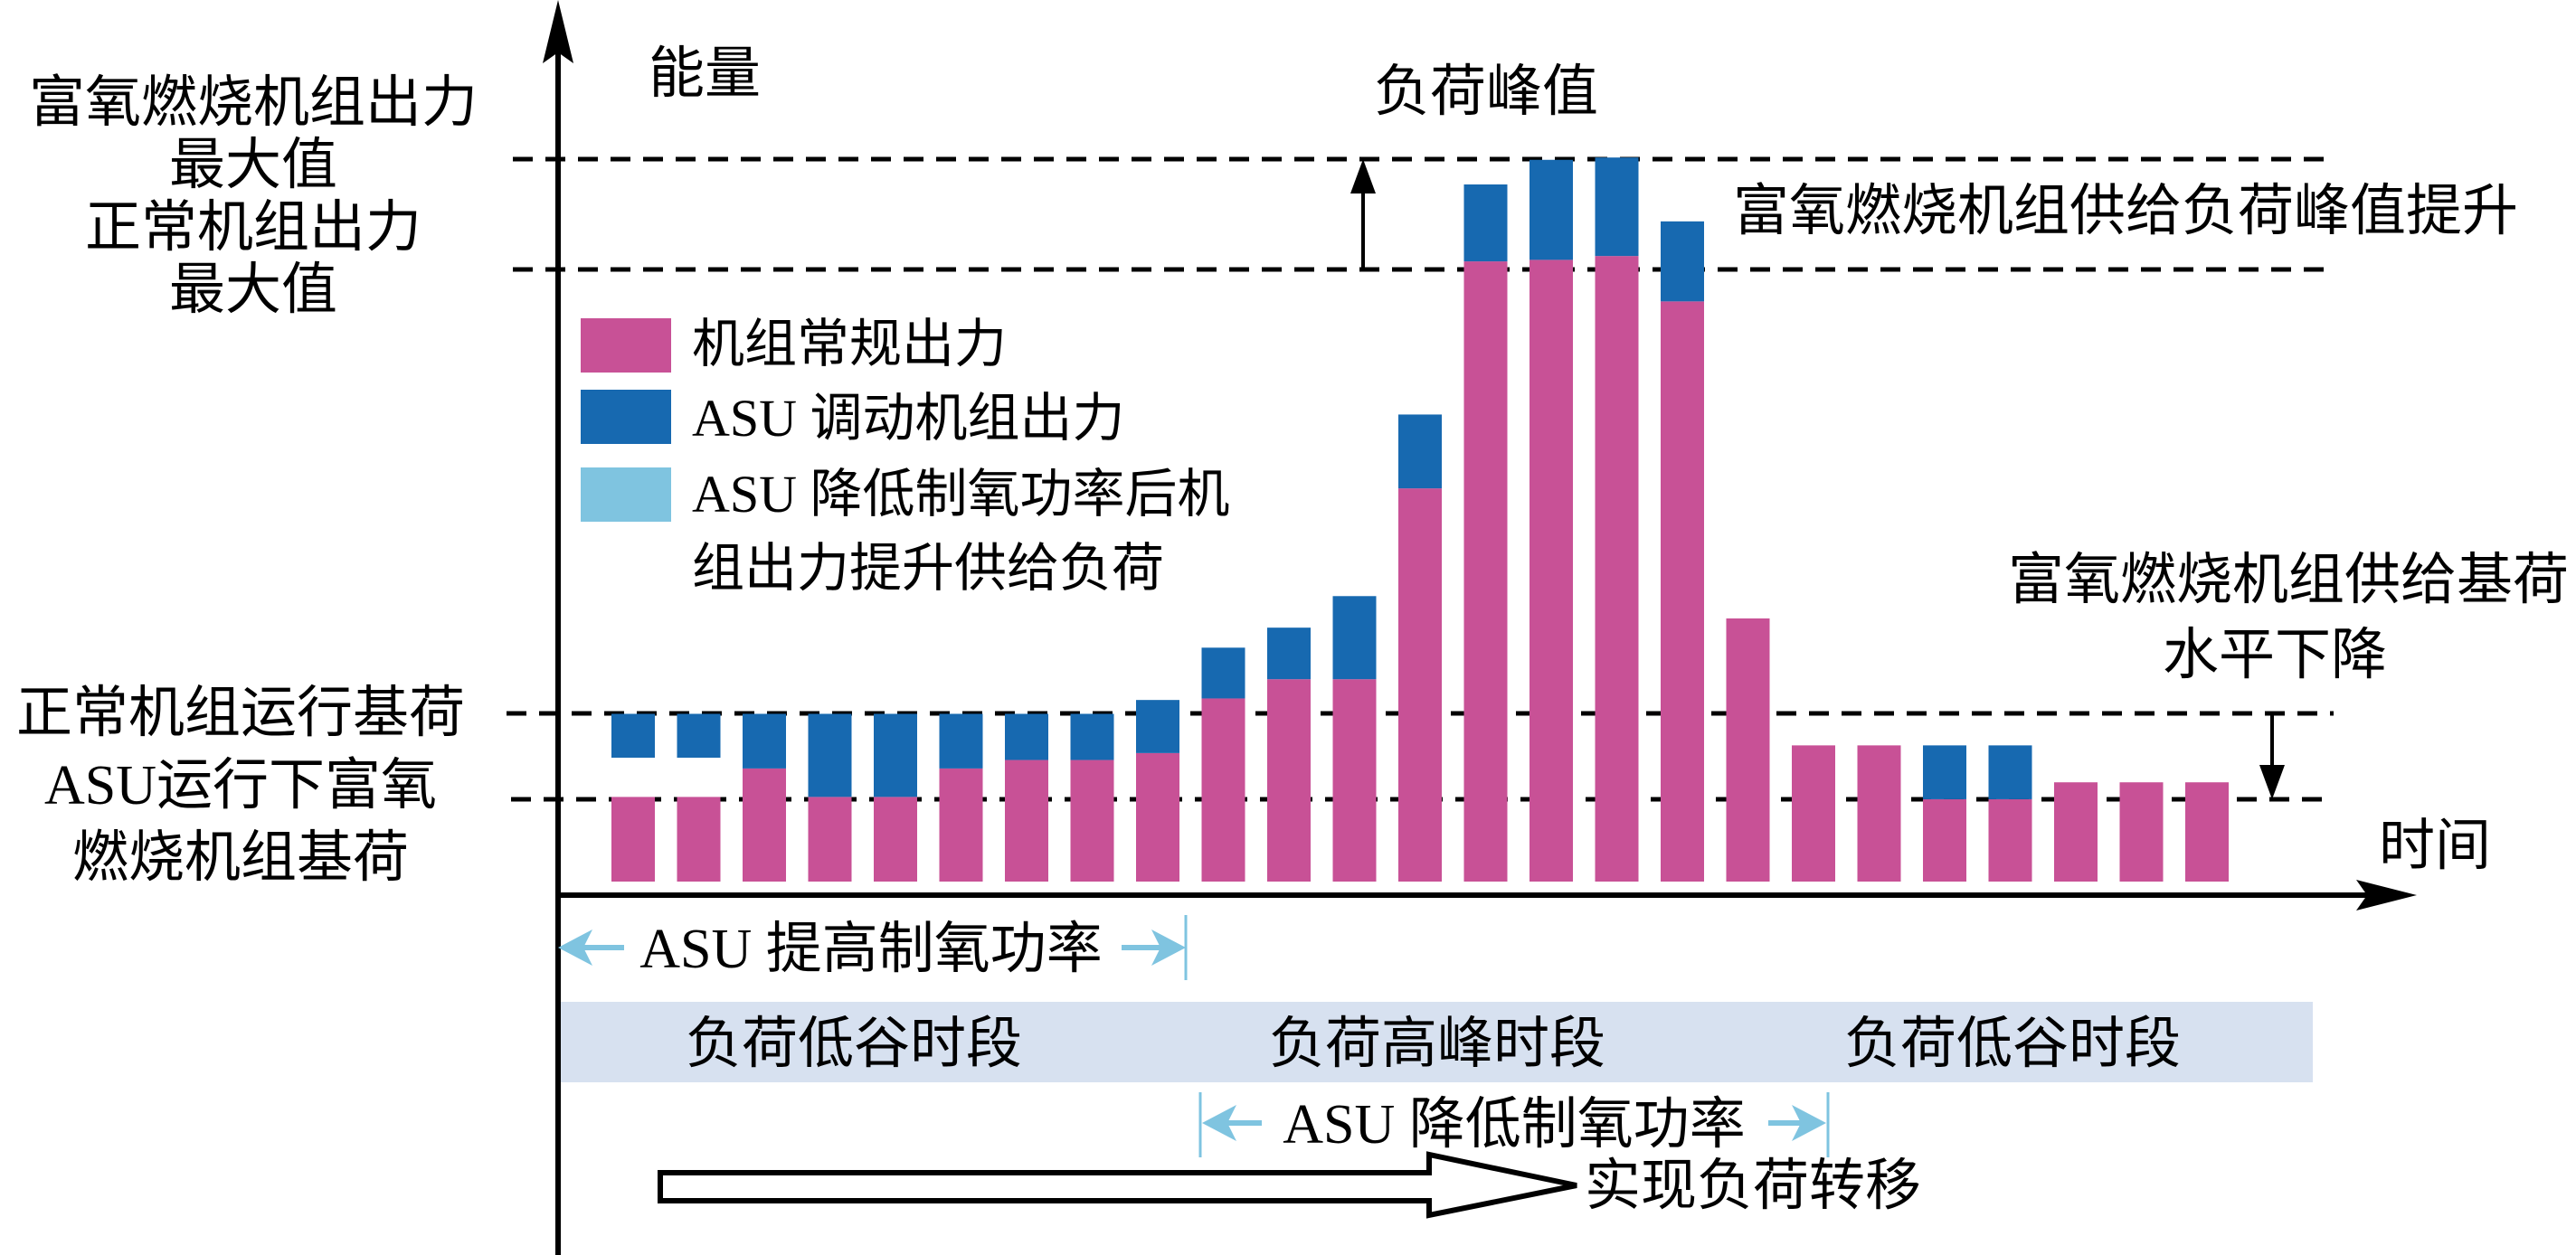  Describe the element at coordinates (849, 344) in the screenshot. I see `legend-label-conventional: 机组常规出力` at that location.